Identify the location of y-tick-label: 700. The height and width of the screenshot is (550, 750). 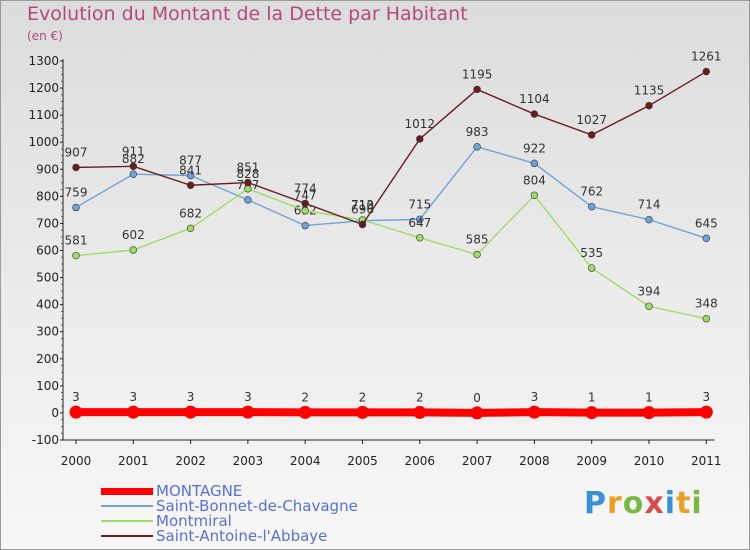
(47, 223).